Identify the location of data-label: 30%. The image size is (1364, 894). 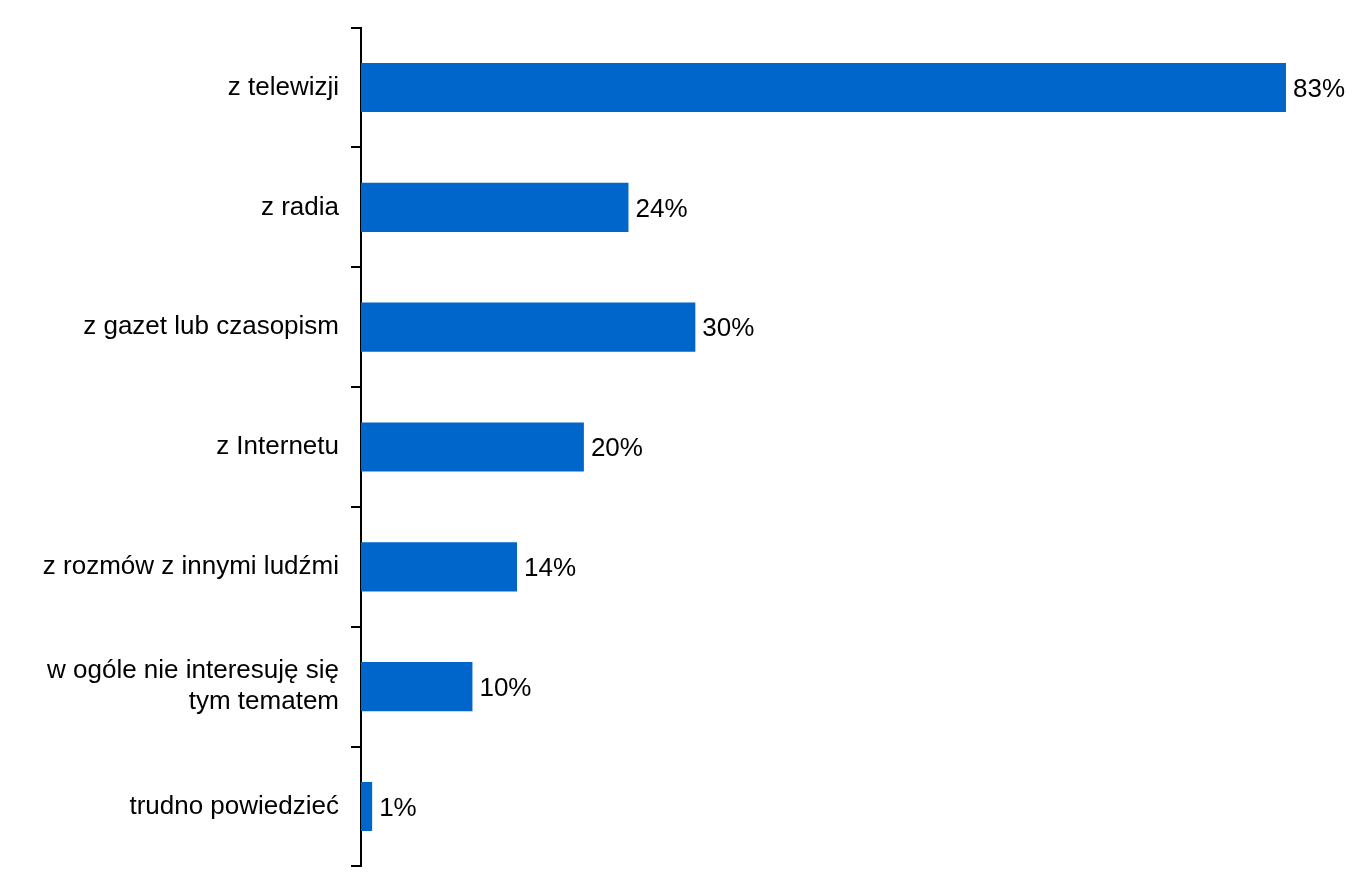
(728, 327).